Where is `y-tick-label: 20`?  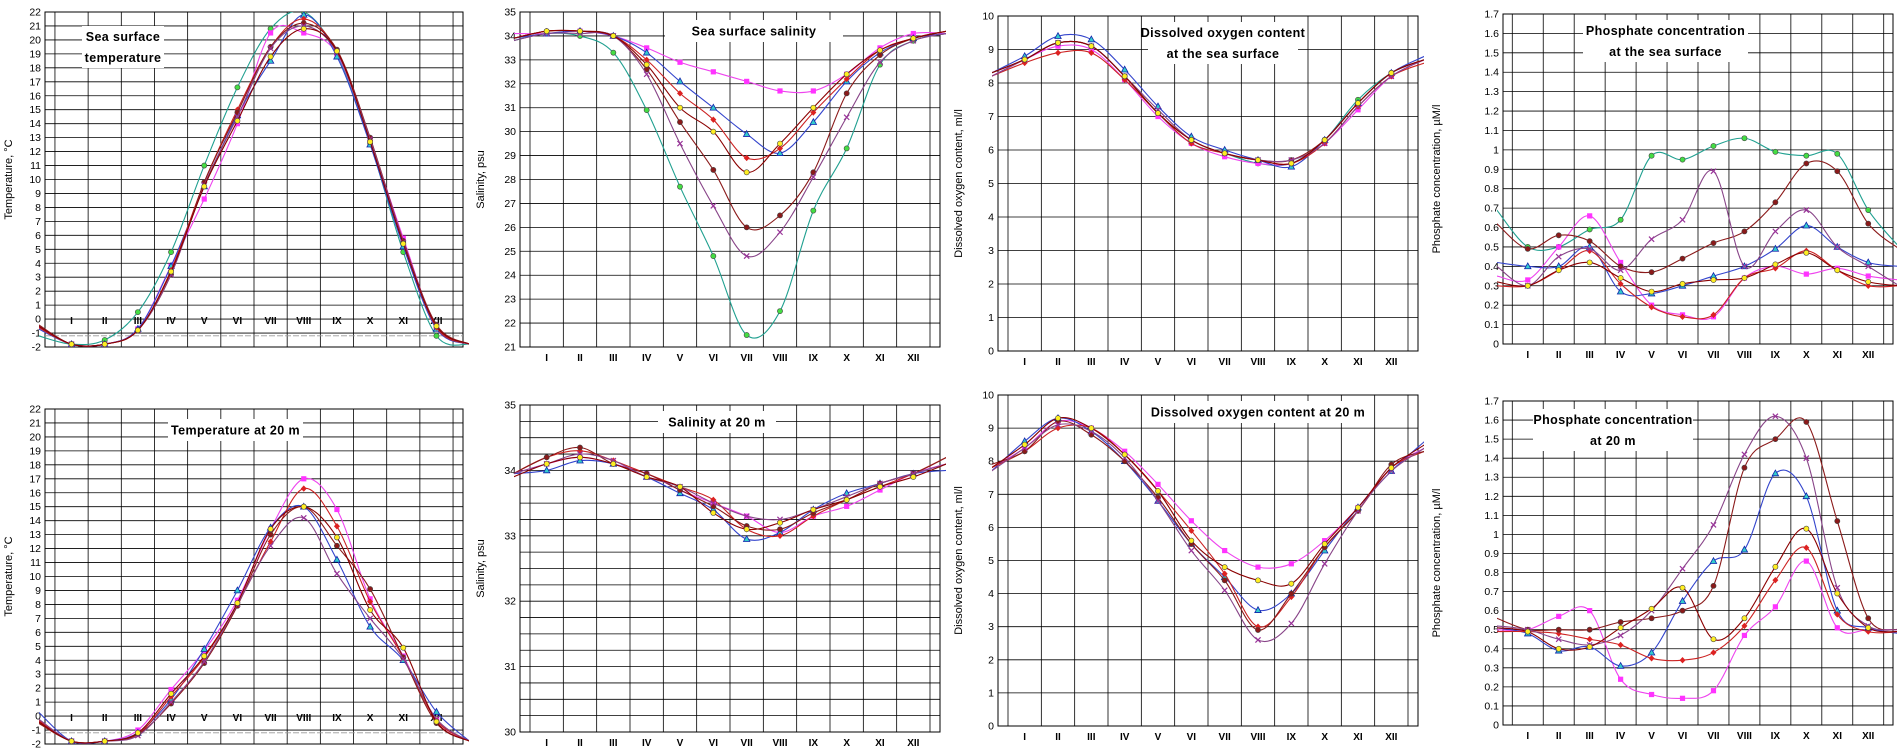
y-tick-label: 20 is located at coordinates (35, 437).